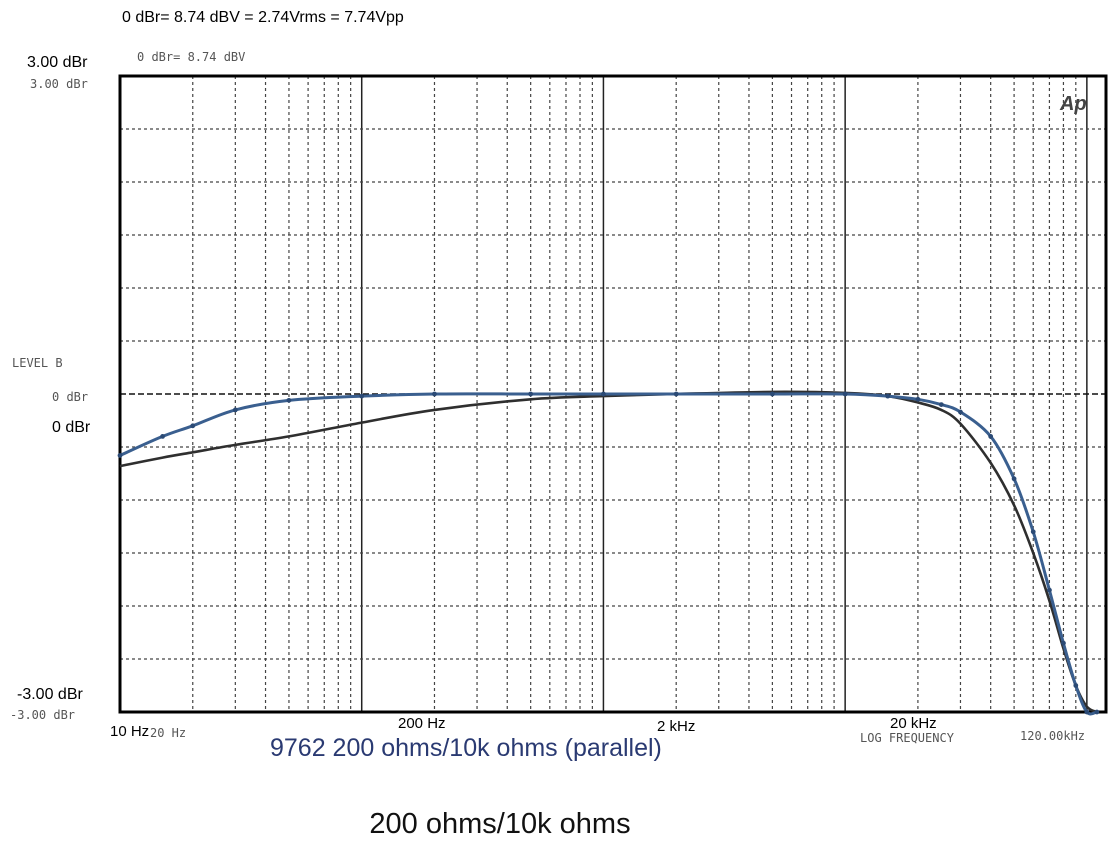 This screenshot has height=848, width=1118. Describe the element at coordinates (37, 363) in the screenshot. I see `y-axis-label: LEVEL B` at that location.